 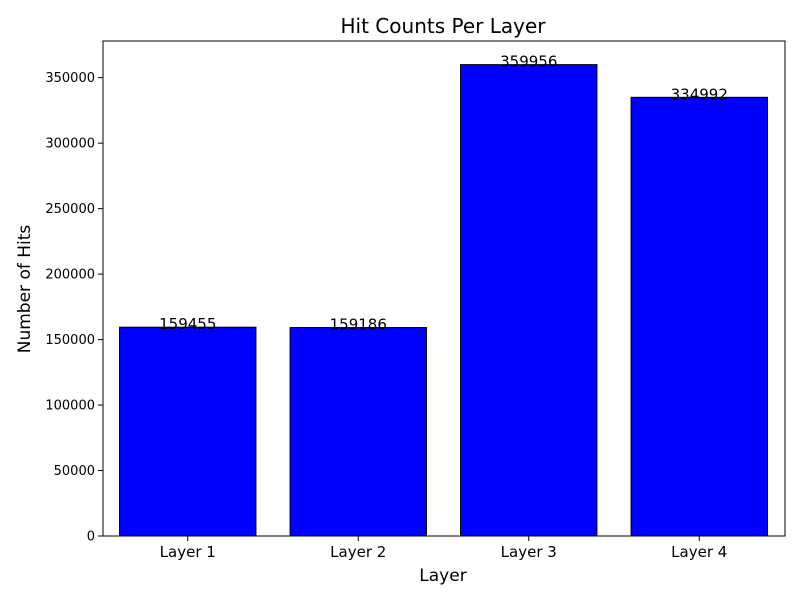 I want to click on y-tick-label: 200000, so click(x=70, y=275).